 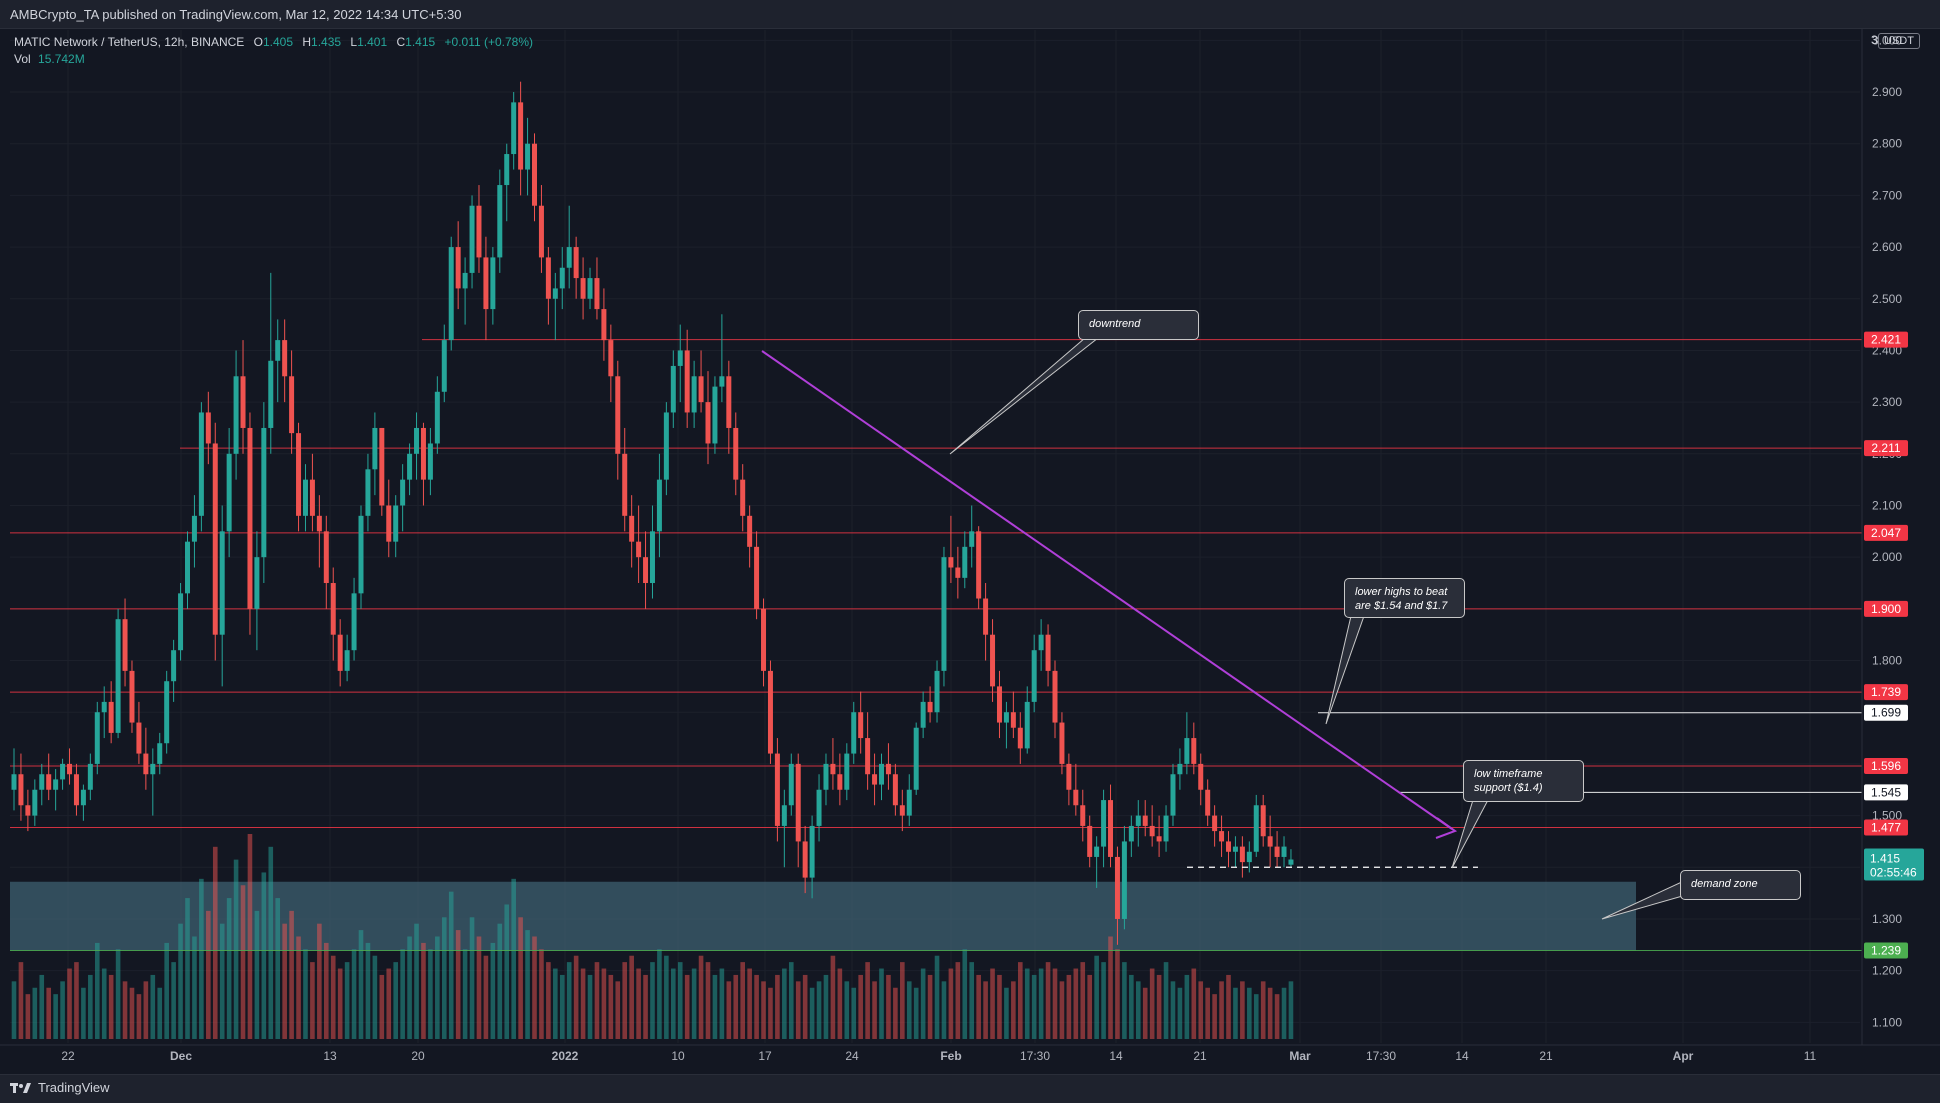 I want to click on currency-badge: USDT, so click(x=1899, y=41).